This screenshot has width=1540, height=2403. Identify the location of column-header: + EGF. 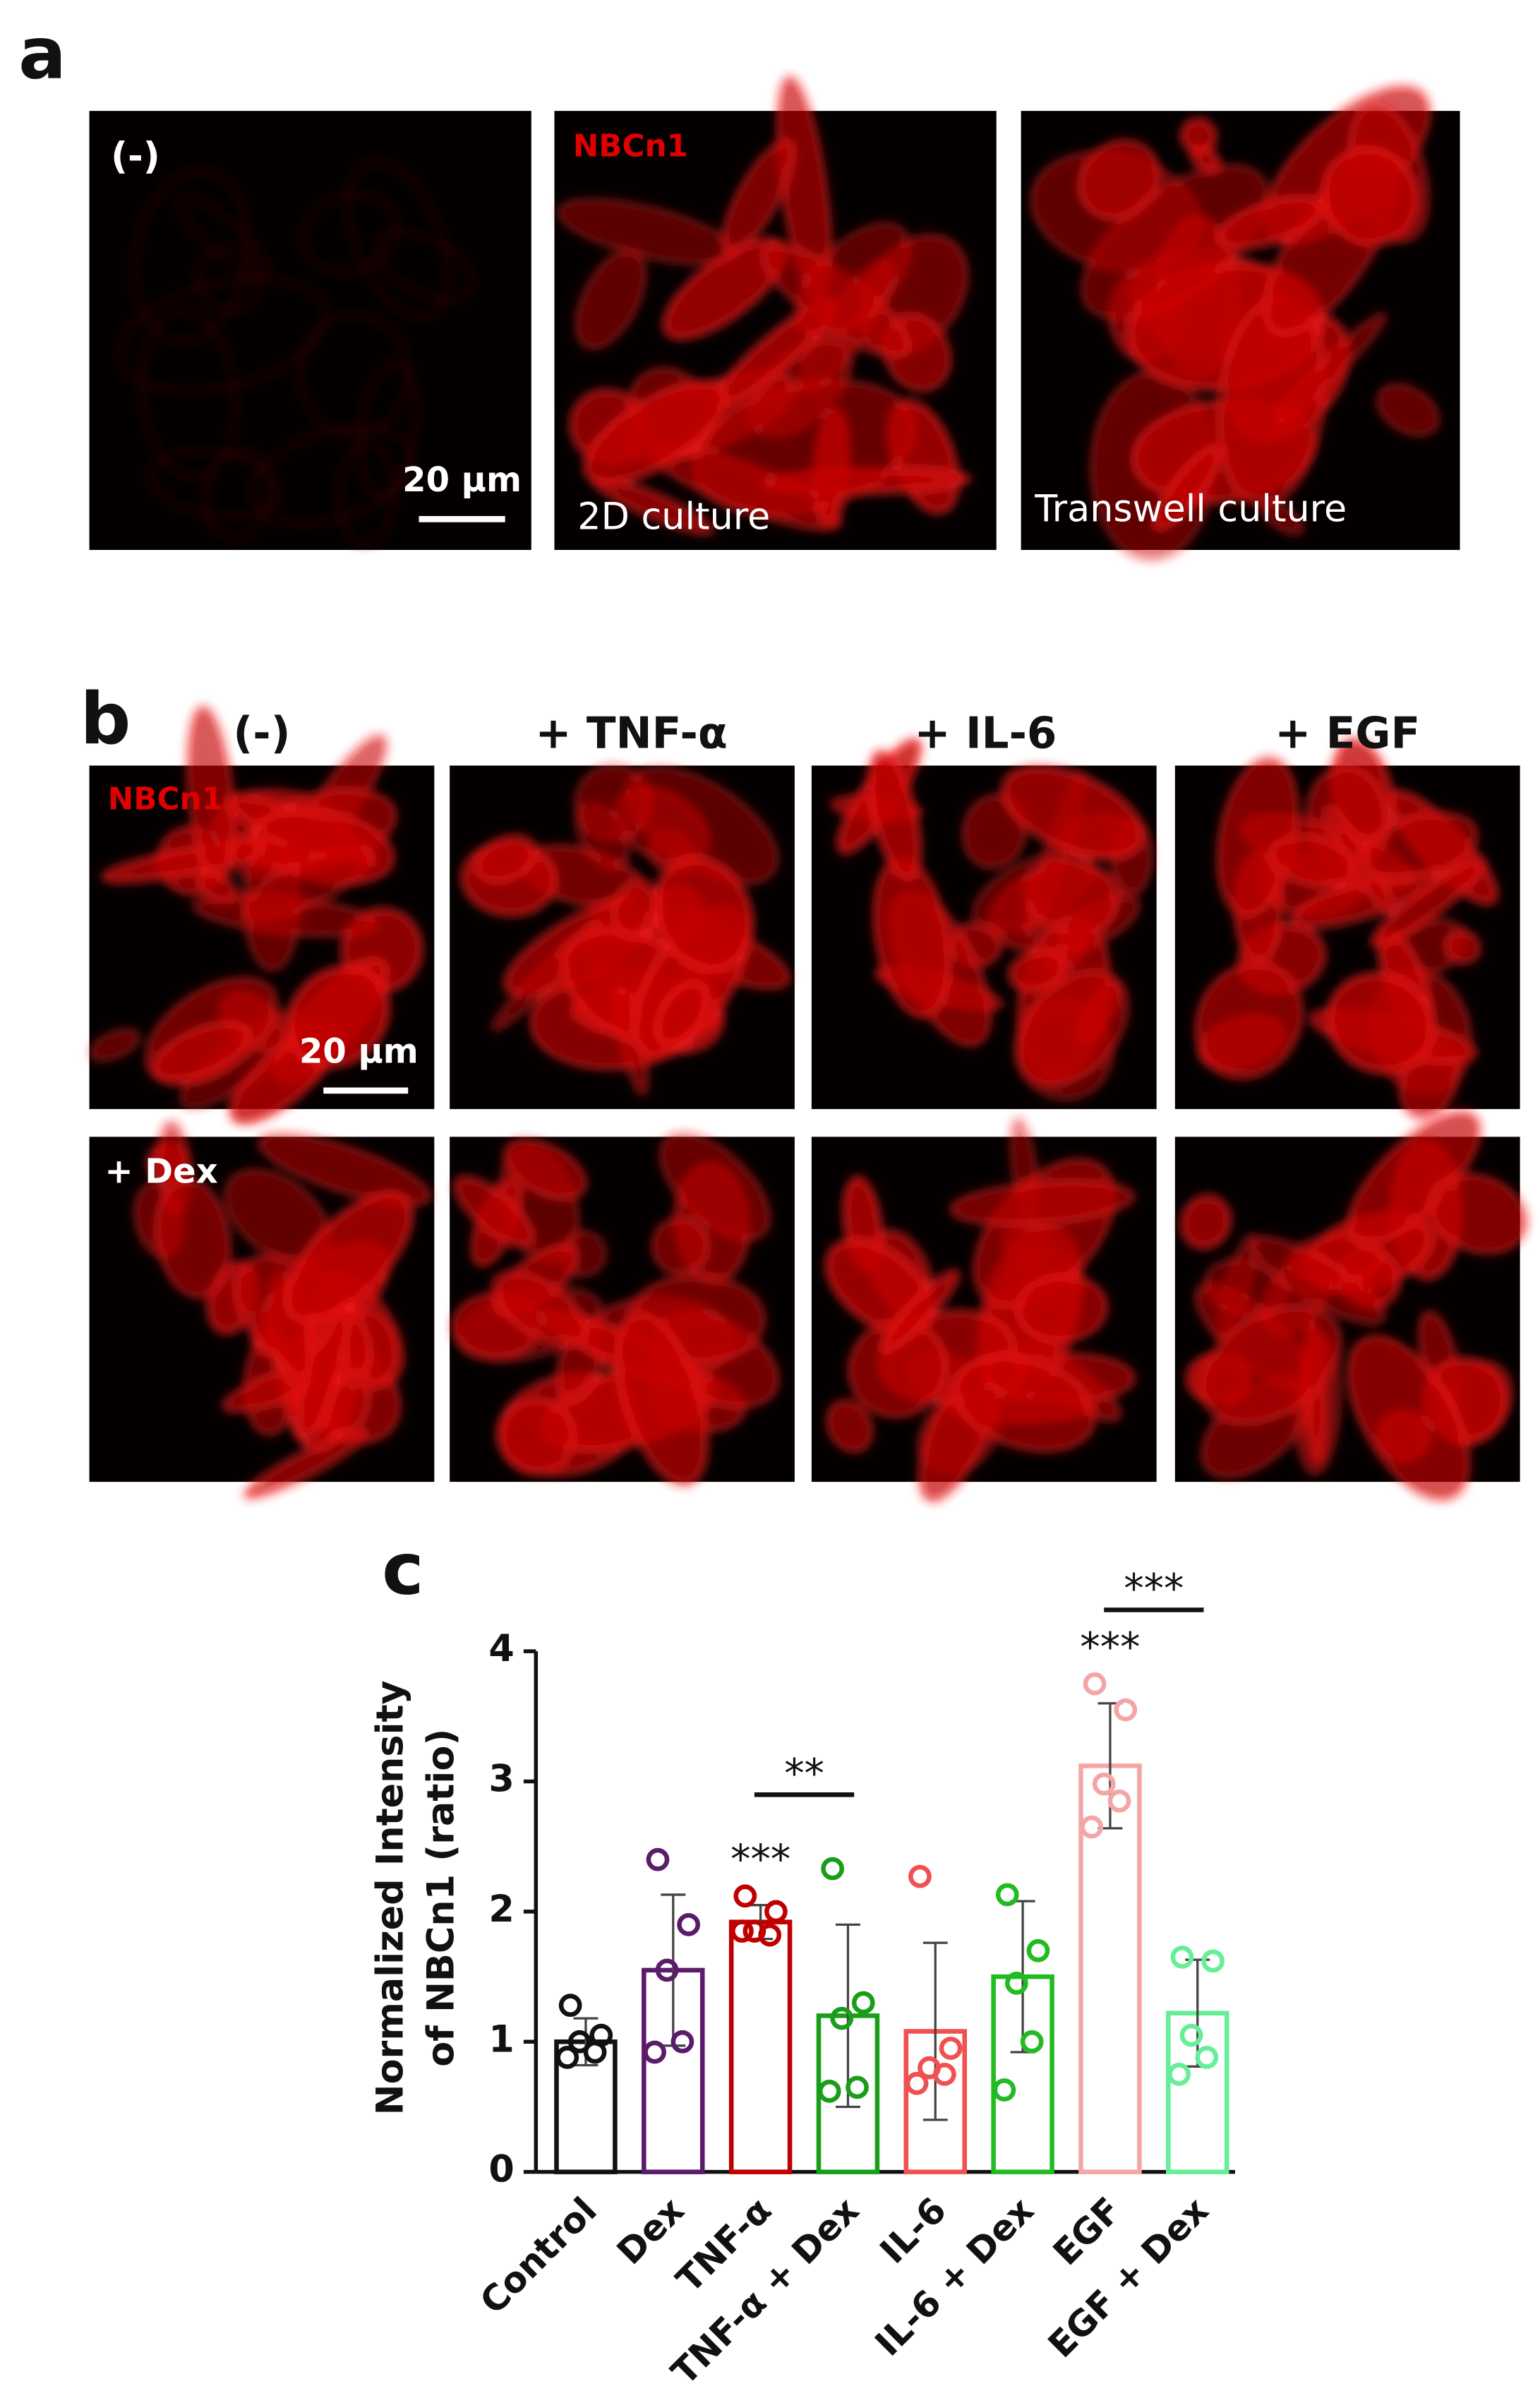
(1347, 734).